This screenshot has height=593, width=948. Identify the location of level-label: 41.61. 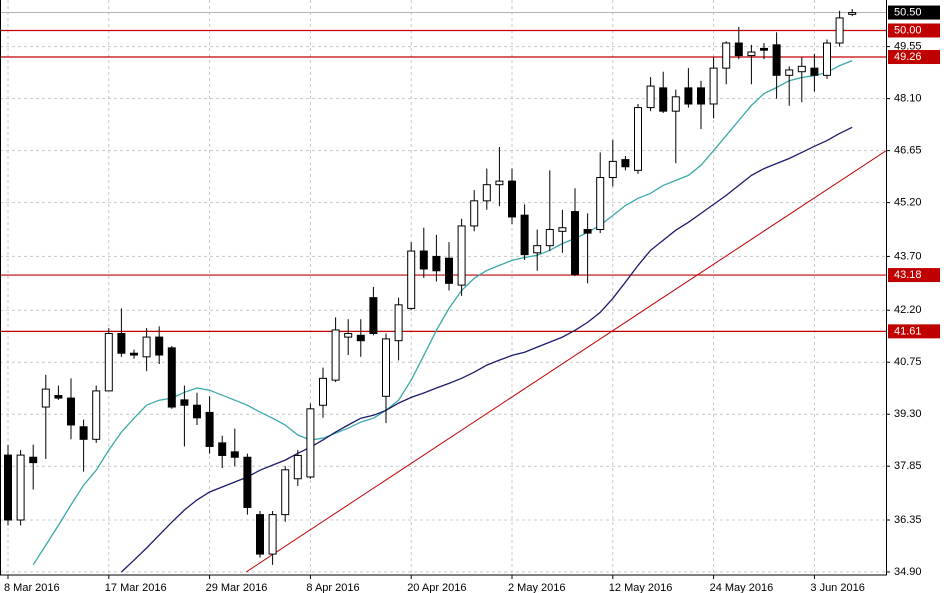
(908, 331).